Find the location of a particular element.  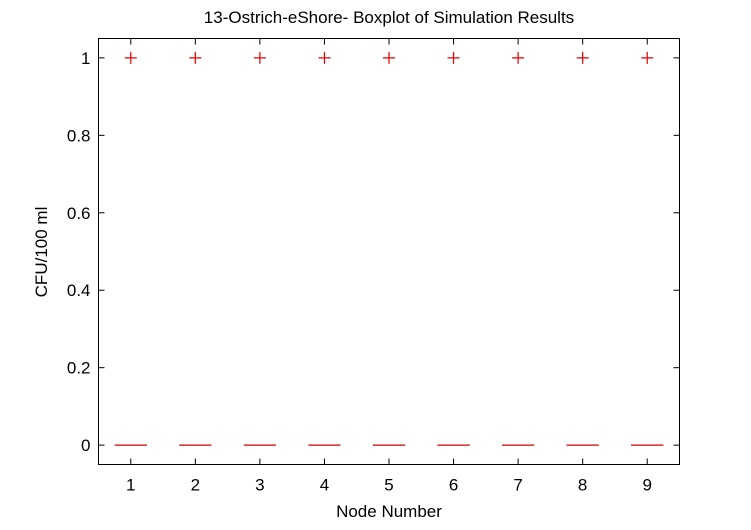

x-tick-label: 4 is located at coordinates (324, 485).